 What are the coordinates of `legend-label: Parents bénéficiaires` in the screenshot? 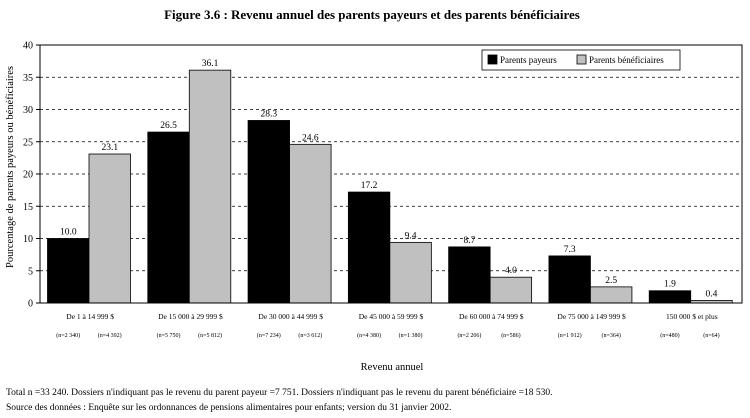 It's located at (626, 60).